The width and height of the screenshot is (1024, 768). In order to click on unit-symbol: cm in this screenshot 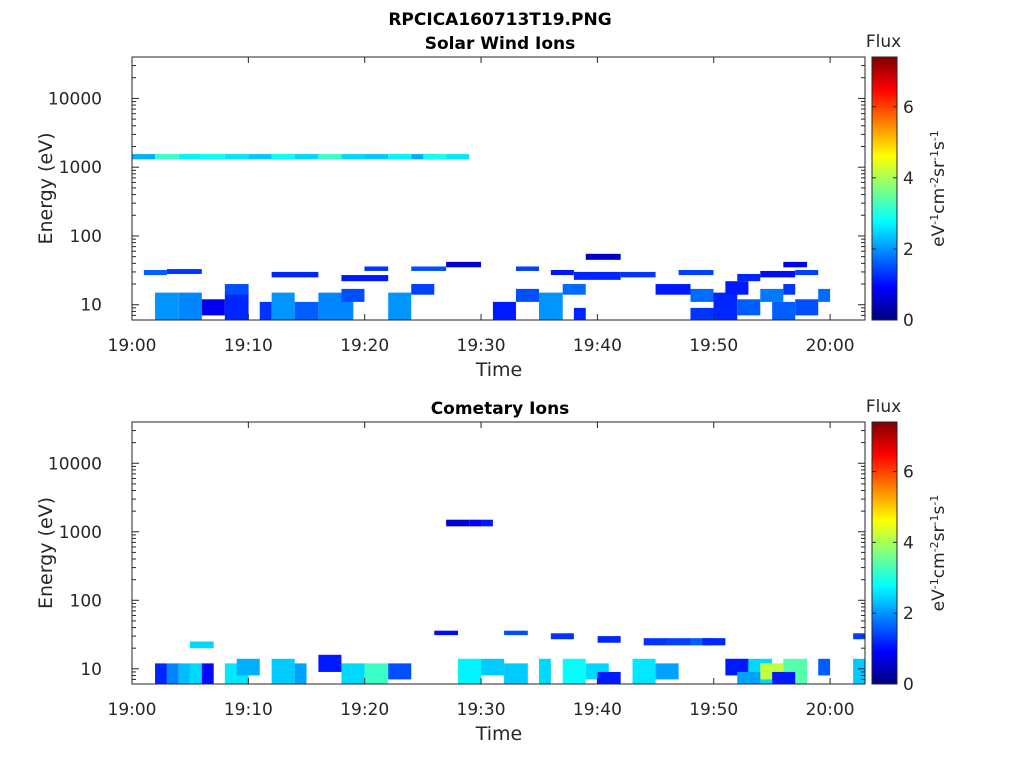, I will do `click(939, 565)`.